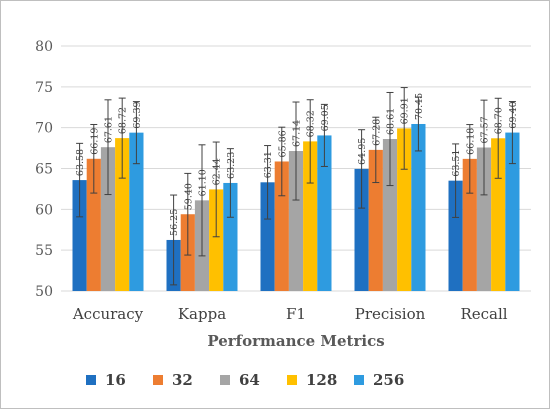  Describe the element at coordinates (456, 162) in the screenshot. I see `data-label: 63.51` at that location.